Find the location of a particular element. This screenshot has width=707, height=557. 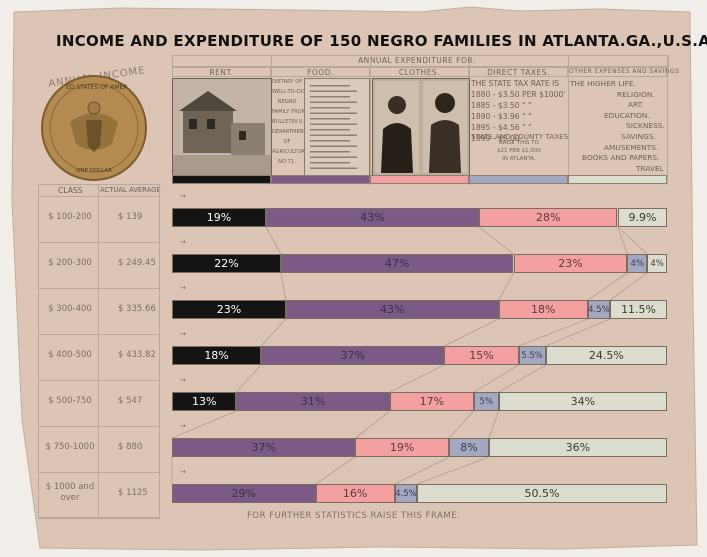

class-range-label: $ 100-200 is located at coordinates (70, 217).